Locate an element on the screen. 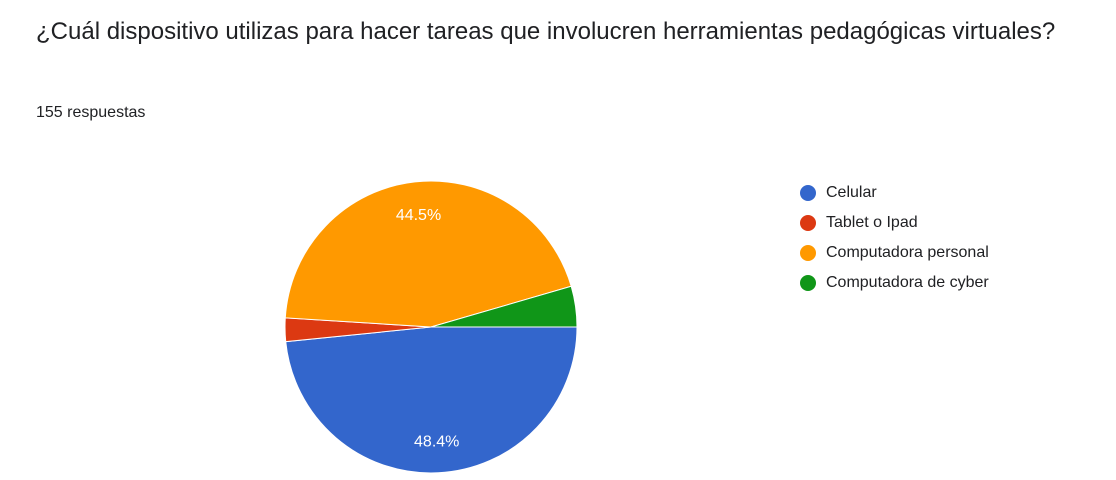 This screenshot has width=1116, height=480. legend-label: Celular is located at coordinates (851, 192).